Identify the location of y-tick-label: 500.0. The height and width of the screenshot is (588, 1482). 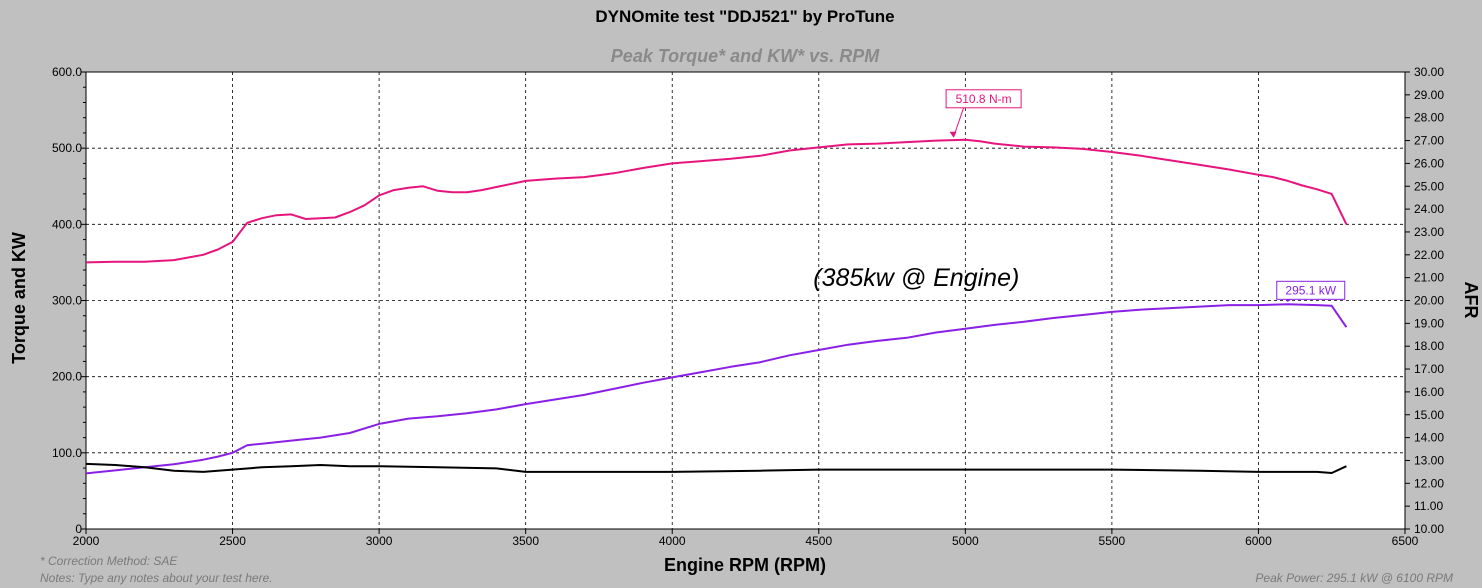
(67, 148).